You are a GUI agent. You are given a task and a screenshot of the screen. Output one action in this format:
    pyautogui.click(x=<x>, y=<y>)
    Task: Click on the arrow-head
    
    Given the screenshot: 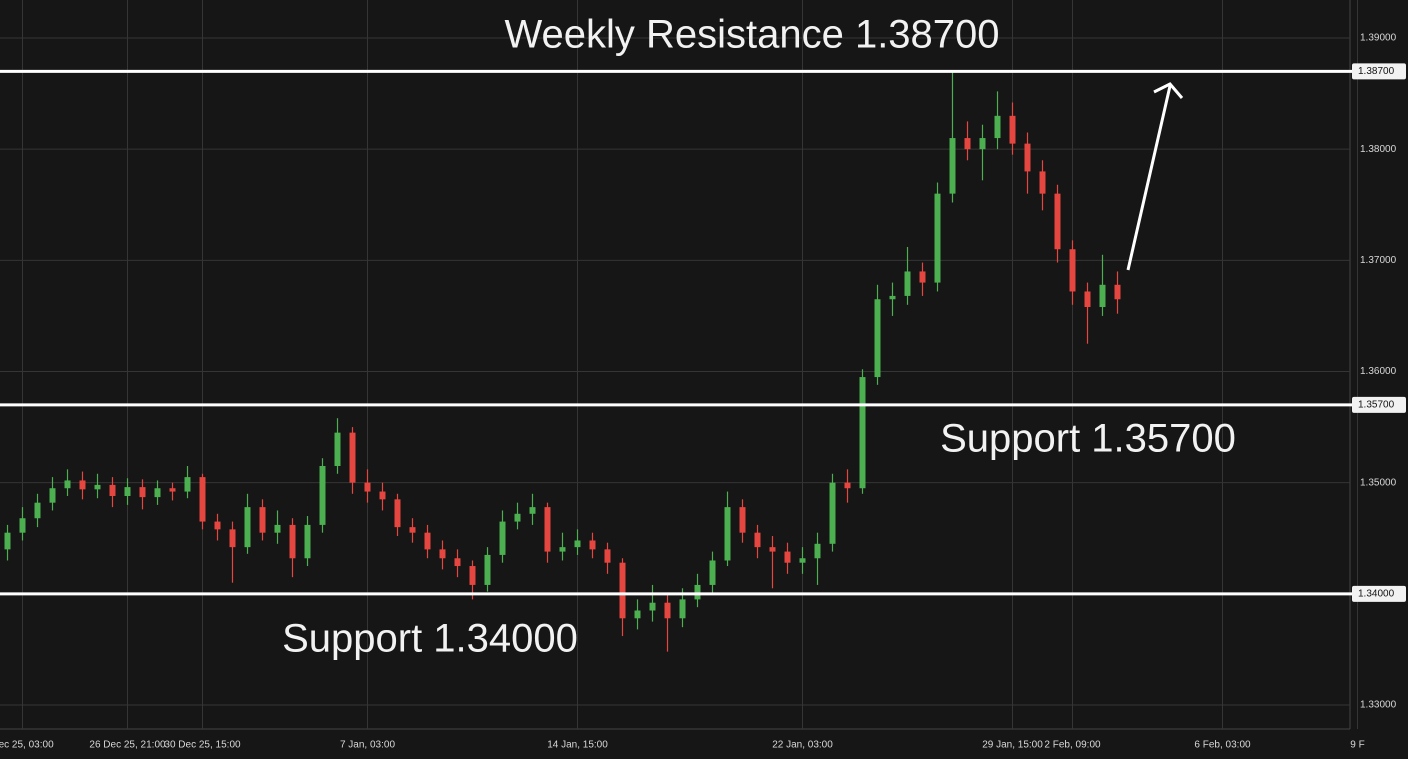 What is the action you would take?
    pyautogui.click(x=1168, y=90)
    